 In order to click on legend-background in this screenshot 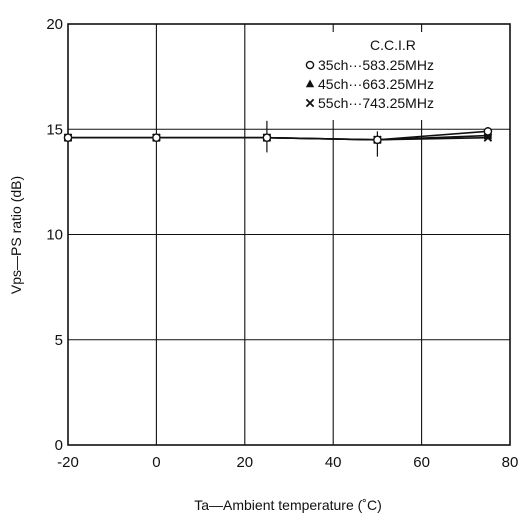, I will do `click(392, 76)`.